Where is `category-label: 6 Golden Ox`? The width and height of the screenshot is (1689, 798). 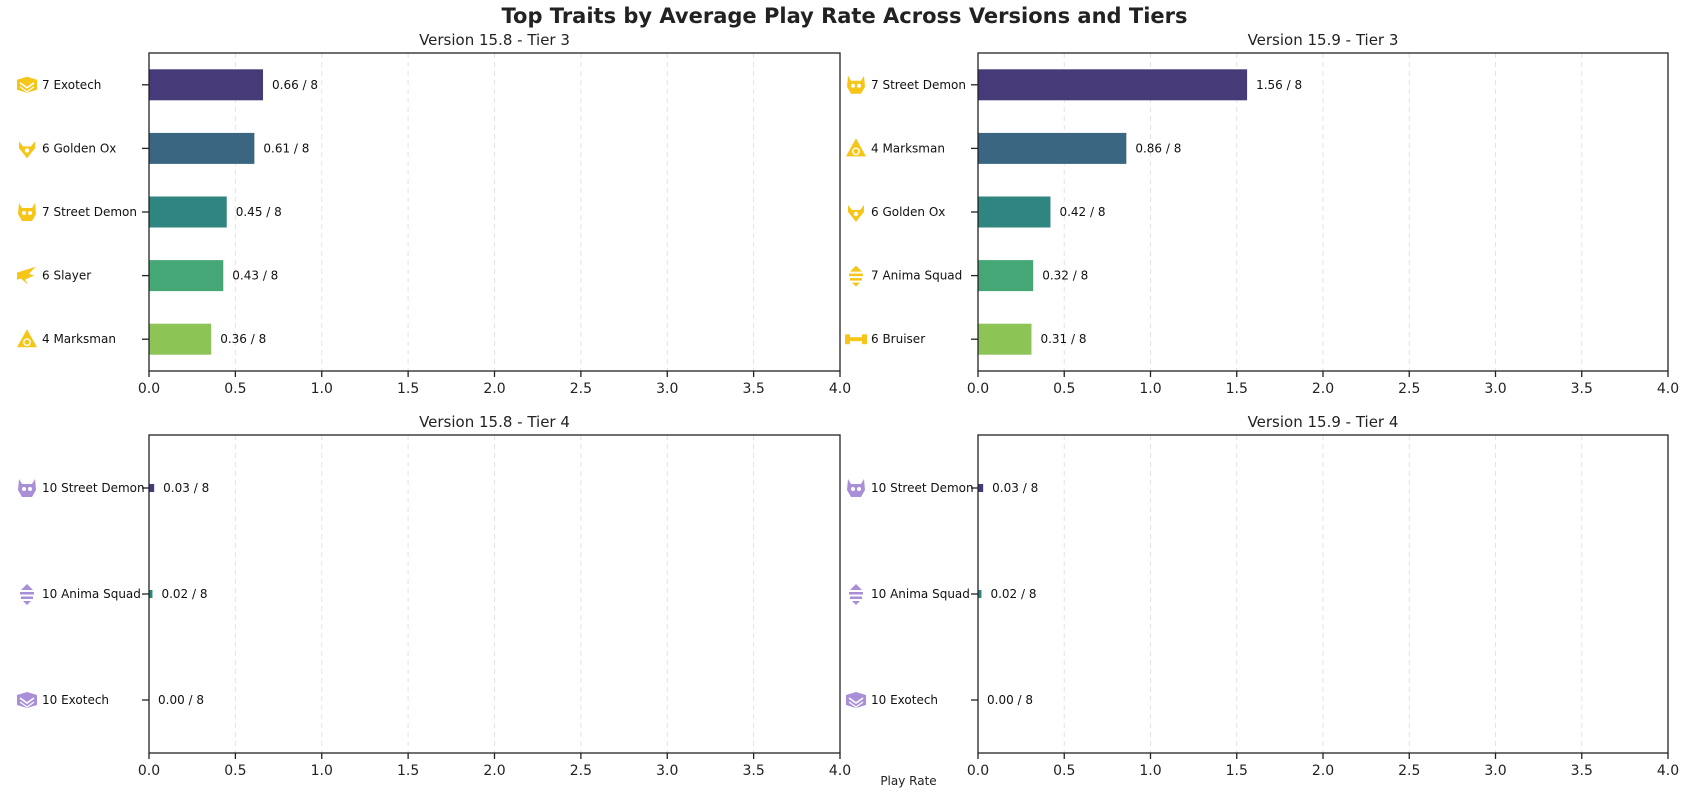
category-label: 6 Golden Ox is located at coordinates (79, 148).